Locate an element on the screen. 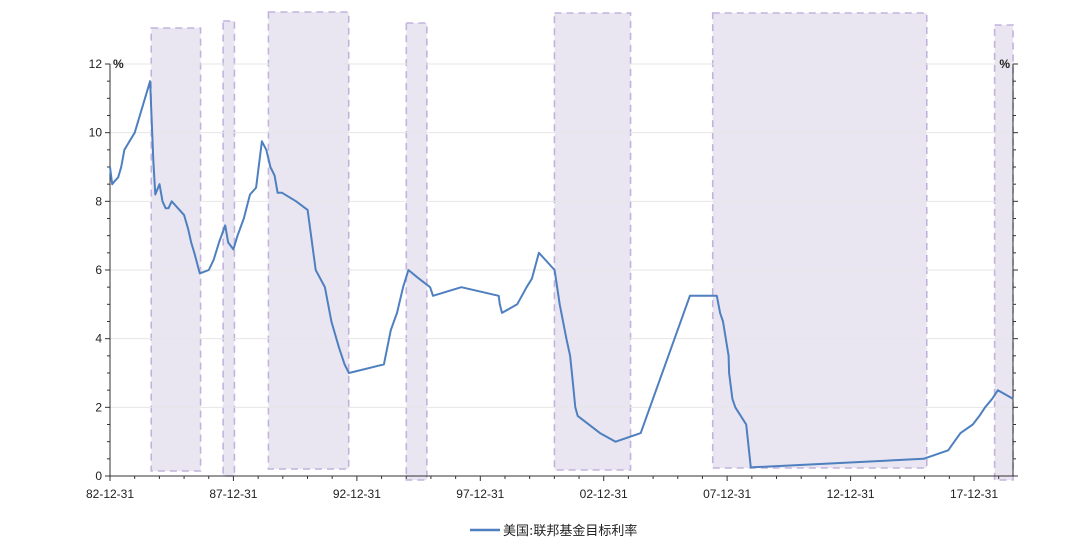 This screenshot has height=547, width=1080. x-tick-label: 97-12-31 is located at coordinates (480, 494).